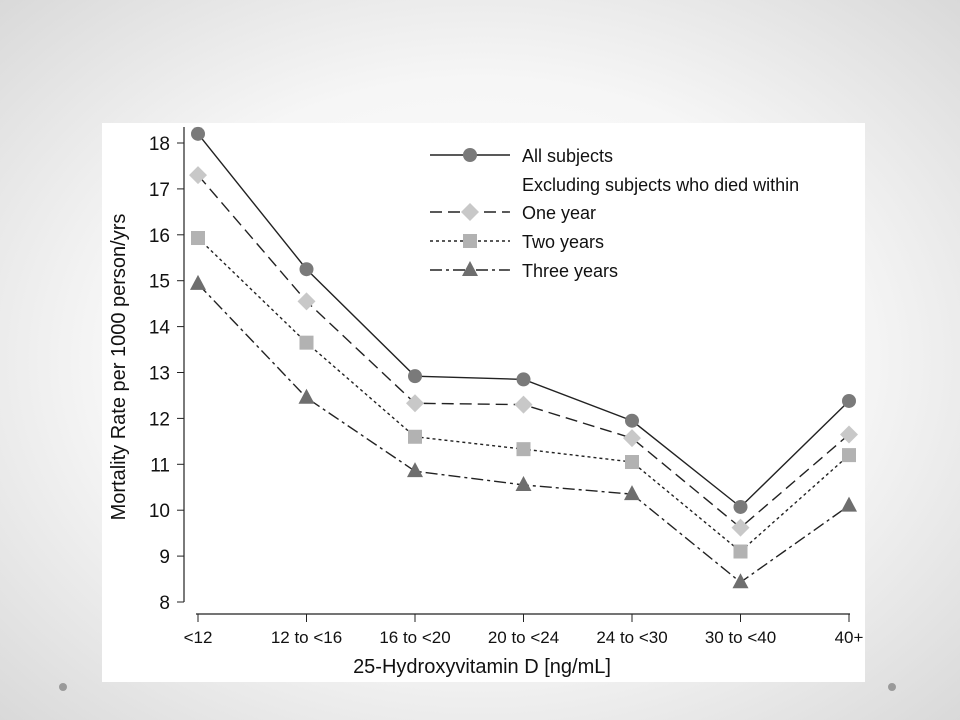 The height and width of the screenshot is (720, 960). I want to click on legend-label: One year, so click(559, 213).